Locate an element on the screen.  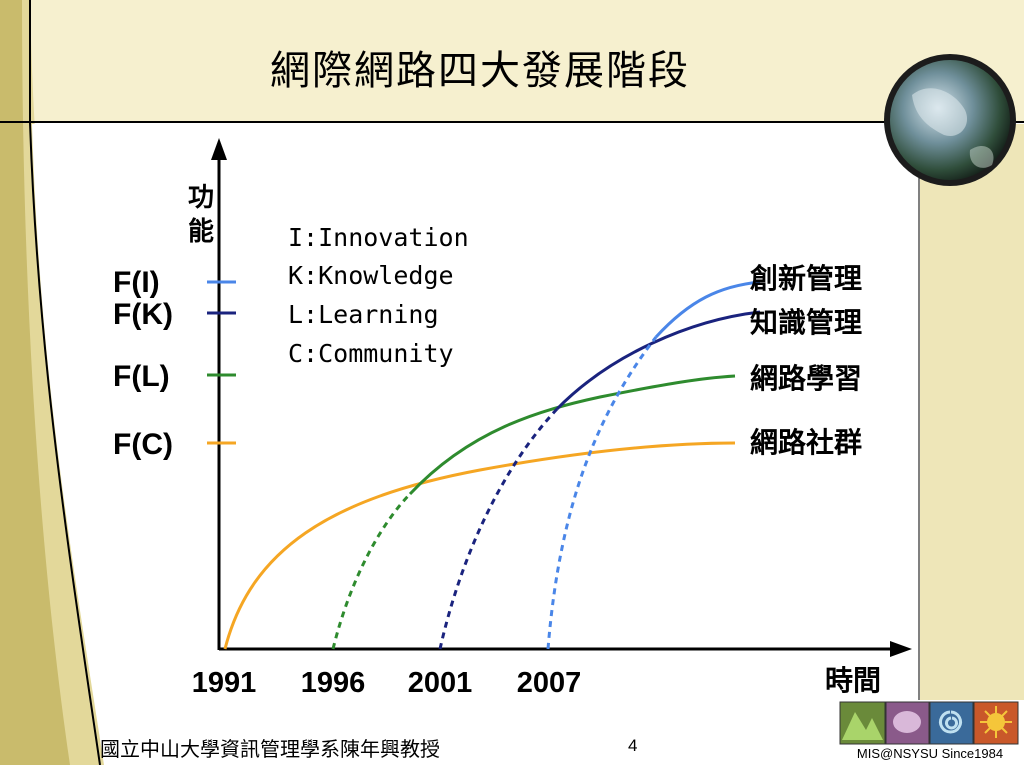
slide-title: 網際網路四大發展階段 is located at coordinates (480, 71).